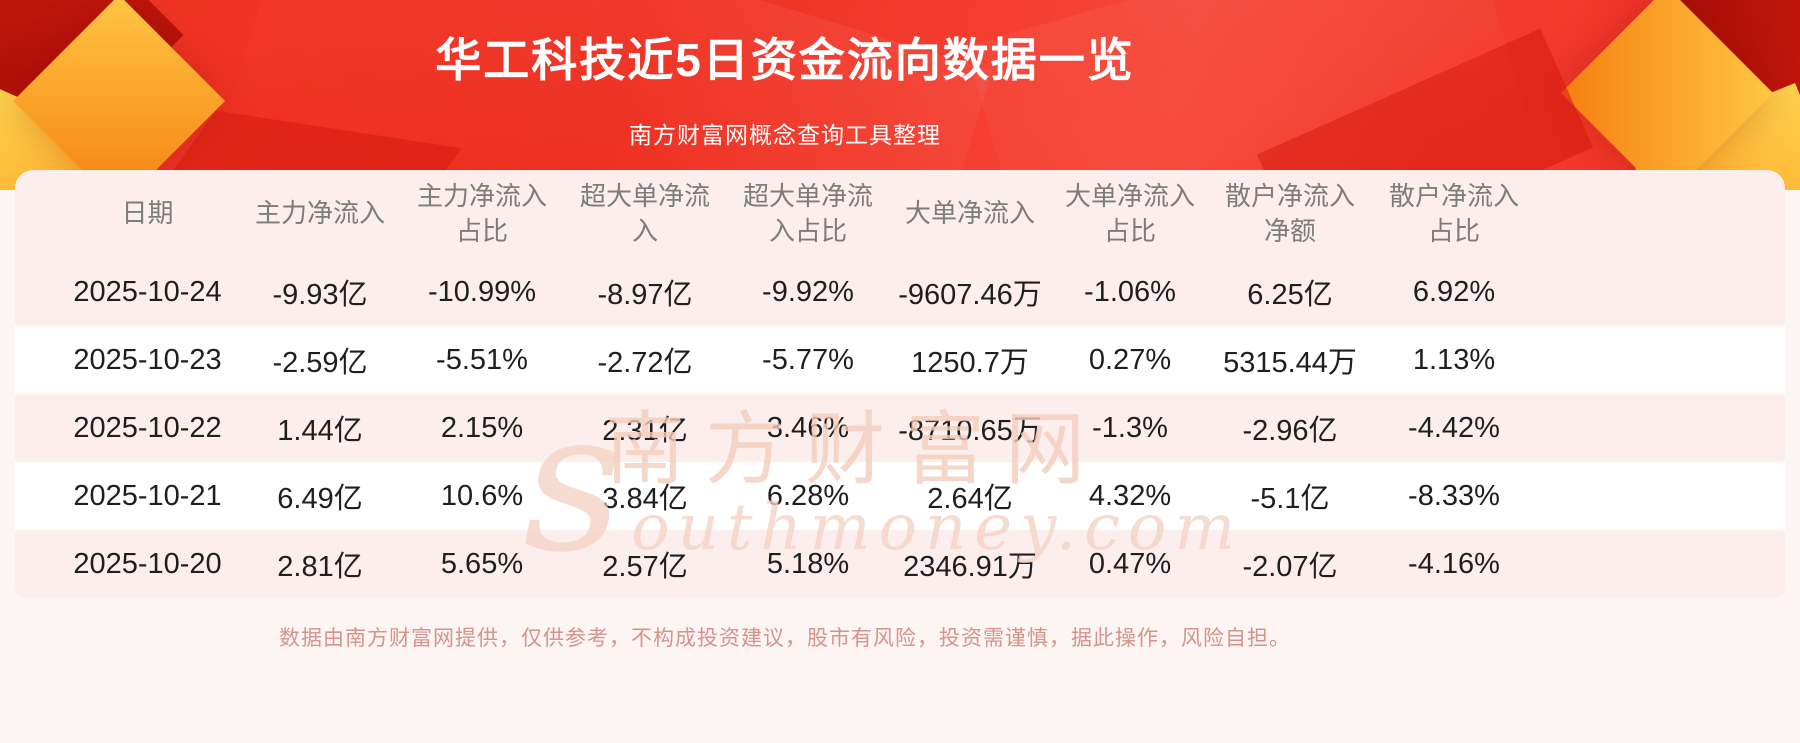  What do you see at coordinates (1130, 359) in the screenshot?
I see `table-cell: 0.27%` at bounding box center [1130, 359].